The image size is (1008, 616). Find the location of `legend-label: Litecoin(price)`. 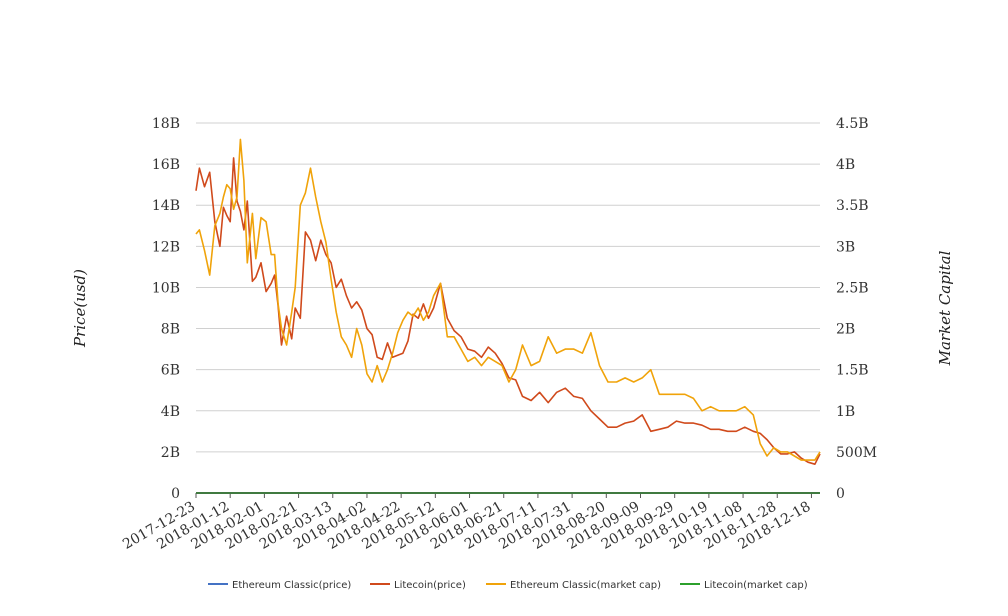

legend-label: Litecoin(price) is located at coordinates (430, 585).